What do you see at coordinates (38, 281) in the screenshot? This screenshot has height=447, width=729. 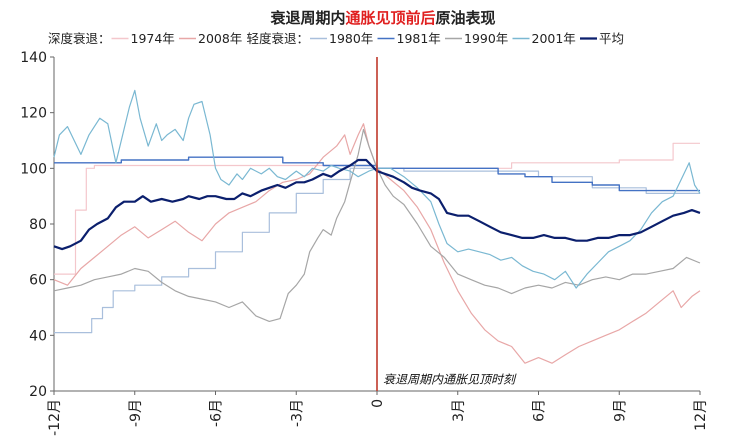 I see `y-tick-label: 60` at bounding box center [38, 281].